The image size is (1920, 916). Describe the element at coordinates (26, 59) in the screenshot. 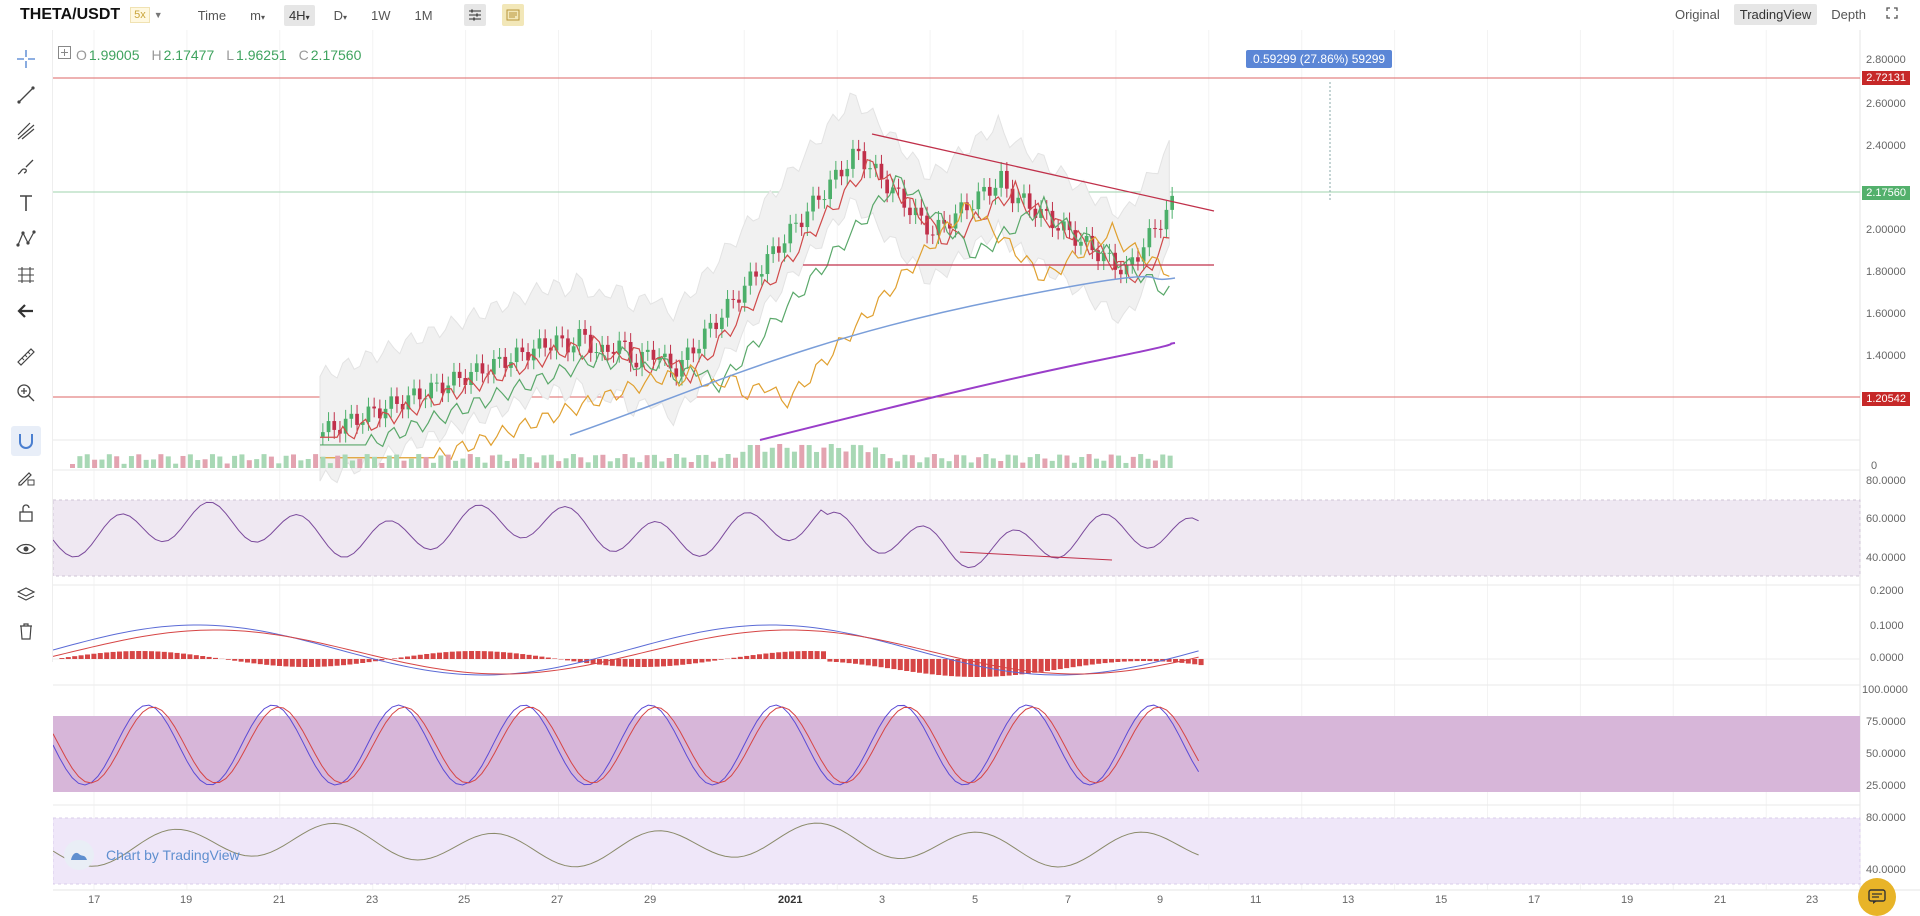

I see `crosshair-icon` at that location.